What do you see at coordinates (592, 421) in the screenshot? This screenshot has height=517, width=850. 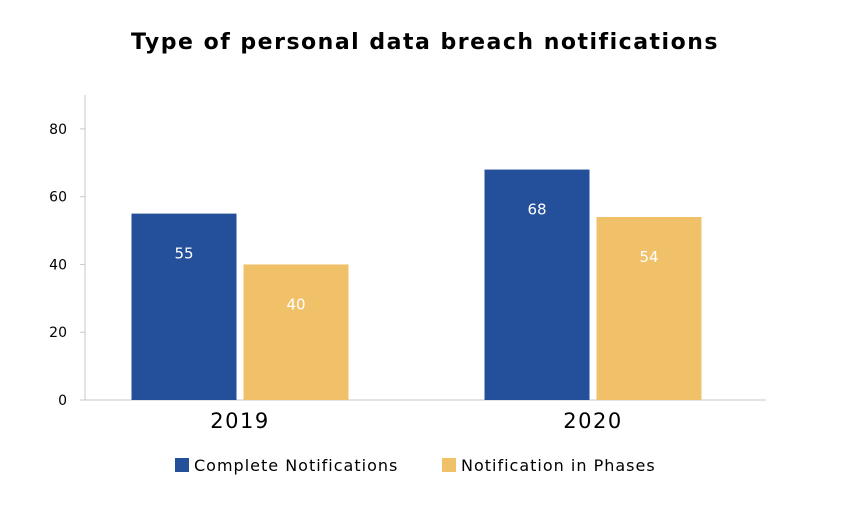 I see `x-tick-label: 2020` at bounding box center [592, 421].